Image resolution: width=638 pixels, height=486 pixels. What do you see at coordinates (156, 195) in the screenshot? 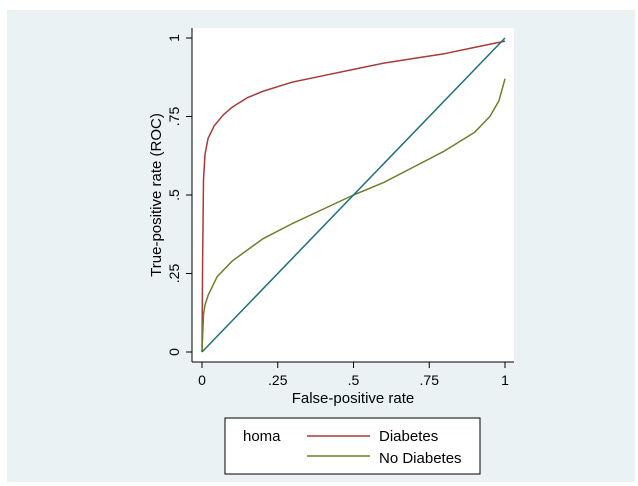
I see `y-axis-title: True-positive rate (ROC)` at bounding box center [156, 195].